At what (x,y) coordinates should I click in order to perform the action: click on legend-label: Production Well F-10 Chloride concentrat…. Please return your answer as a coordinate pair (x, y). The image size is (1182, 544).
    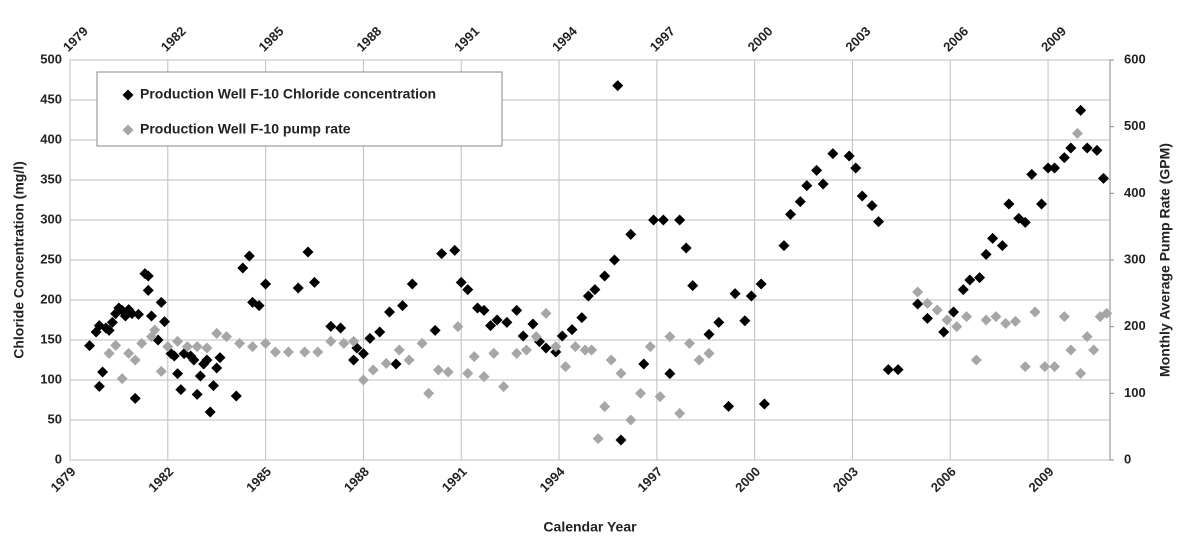
    Looking at the image, I should click on (288, 94).